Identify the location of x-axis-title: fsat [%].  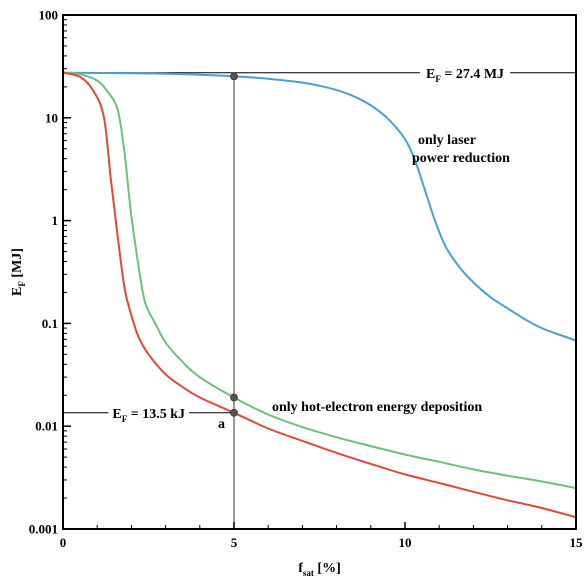
(319, 569).